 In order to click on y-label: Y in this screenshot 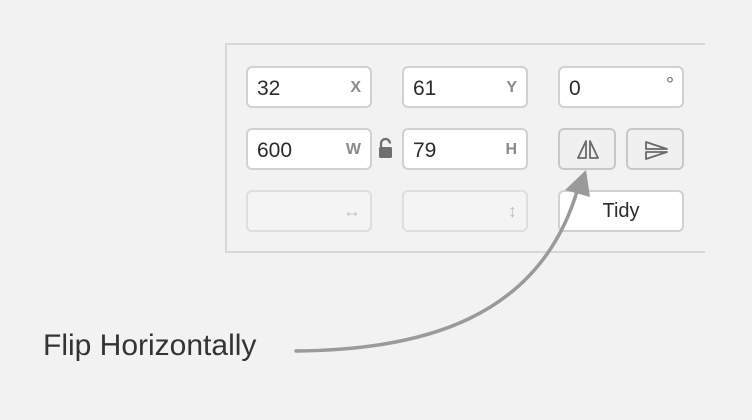, I will do `click(511, 87)`.